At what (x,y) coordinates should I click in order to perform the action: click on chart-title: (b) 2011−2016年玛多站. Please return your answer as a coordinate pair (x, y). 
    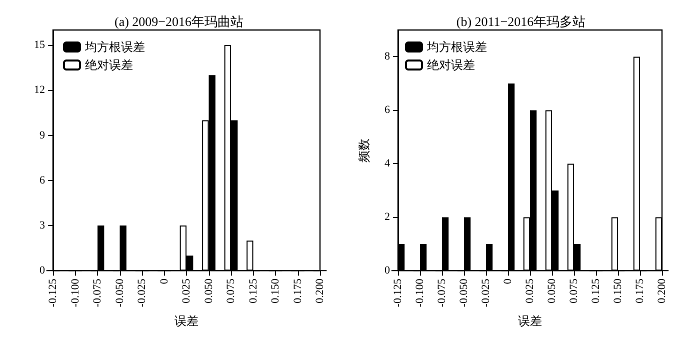
    Looking at the image, I should click on (521, 21).